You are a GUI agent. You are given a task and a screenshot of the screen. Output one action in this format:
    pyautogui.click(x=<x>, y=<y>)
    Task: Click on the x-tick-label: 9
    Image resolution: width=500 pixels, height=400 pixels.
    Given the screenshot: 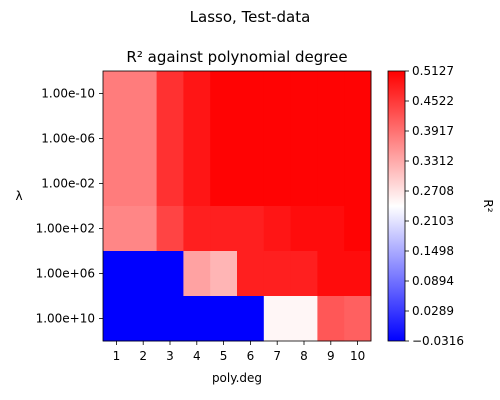 What is the action you would take?
    pyautogui.click(x=331, y=356)
    